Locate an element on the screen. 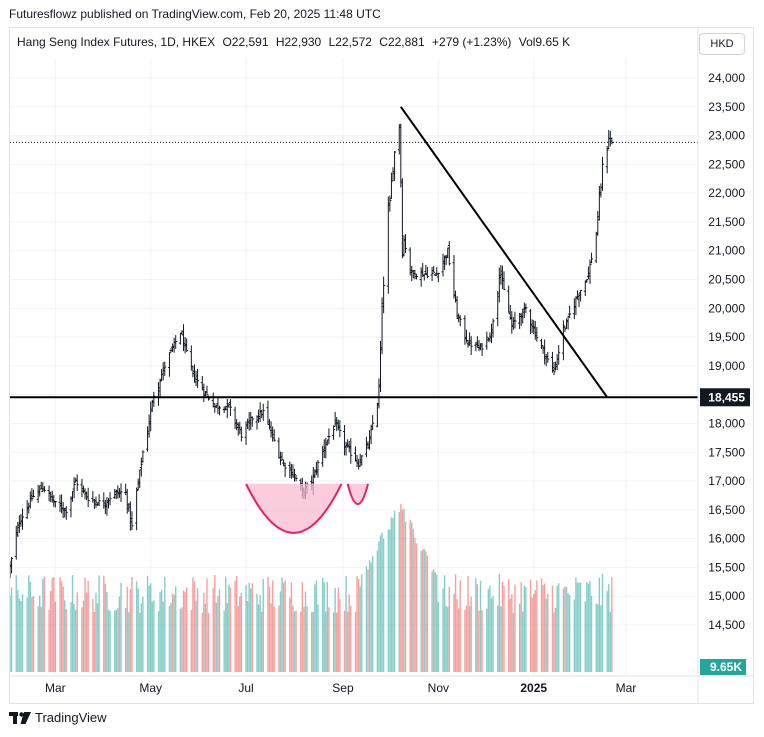 This screenshot has width=764, height=737. change-value: +279 (+1.23%) is located at coordinates (472, 42).